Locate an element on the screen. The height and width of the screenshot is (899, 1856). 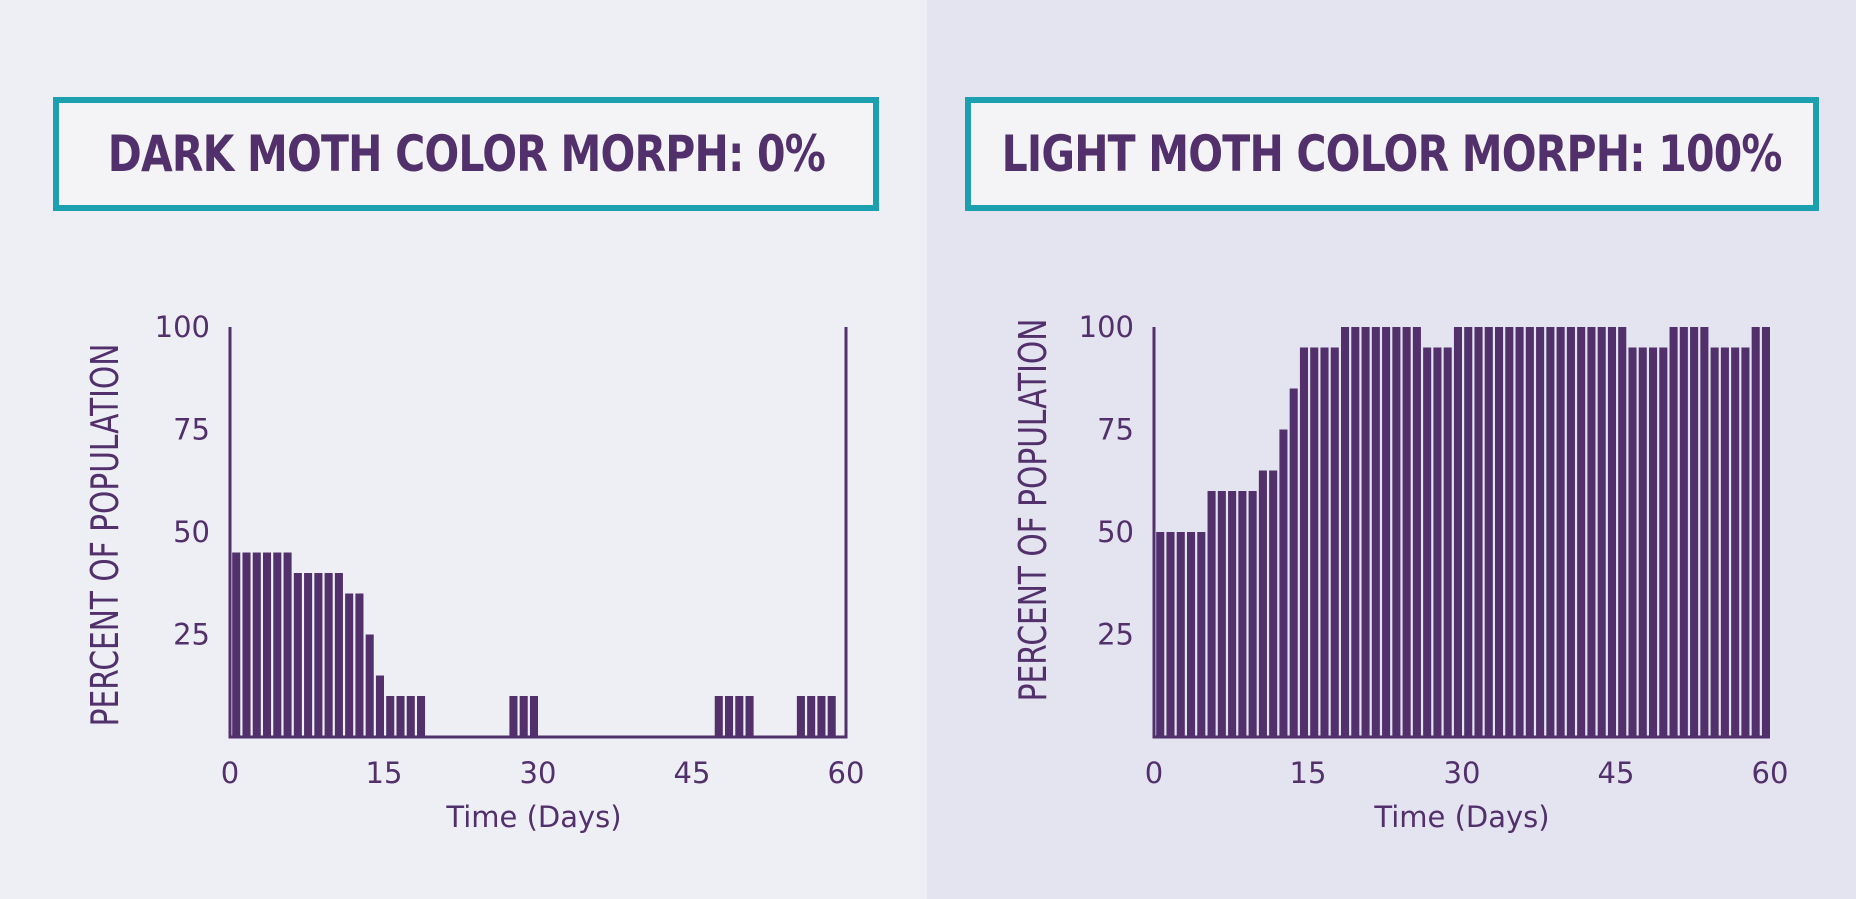
light-morph-title: LIGHT MOTH COLOR MORPH: 100% is located at coordinates (1392, 154).